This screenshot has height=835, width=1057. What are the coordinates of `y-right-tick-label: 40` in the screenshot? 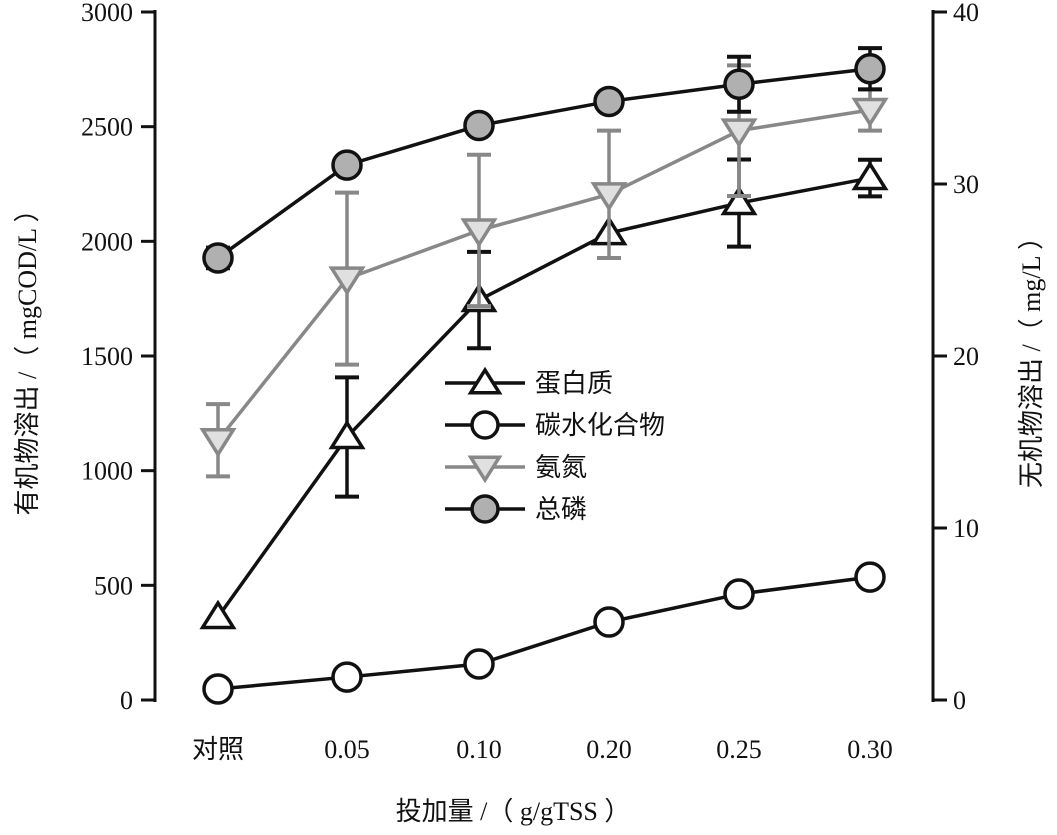 It's located at (966, 13).